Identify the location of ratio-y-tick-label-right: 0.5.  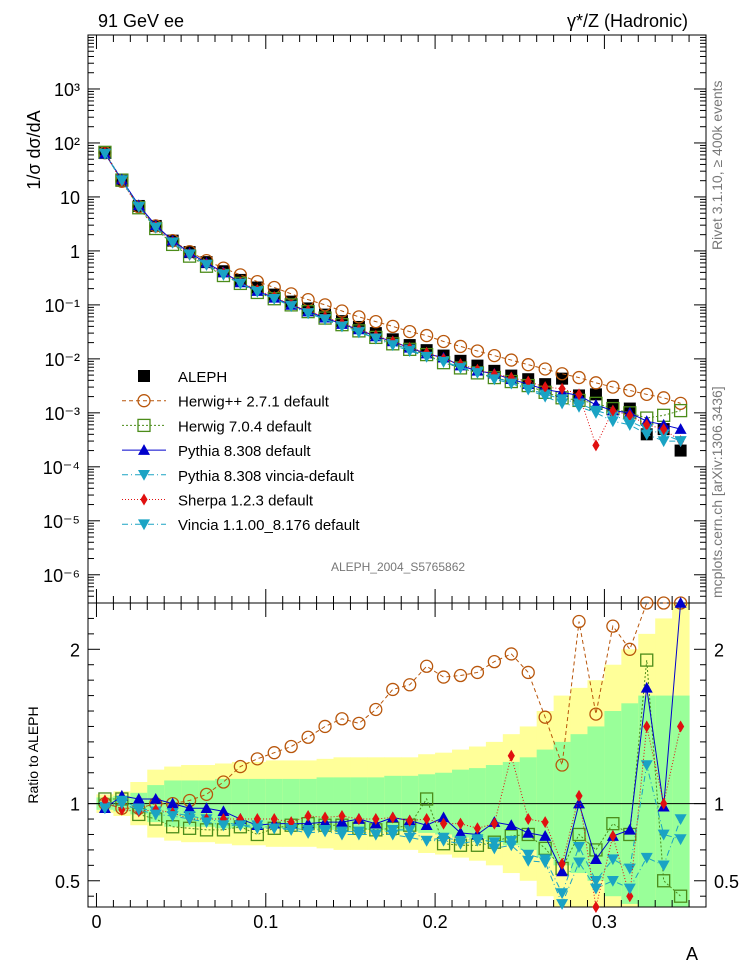
(726, 882).